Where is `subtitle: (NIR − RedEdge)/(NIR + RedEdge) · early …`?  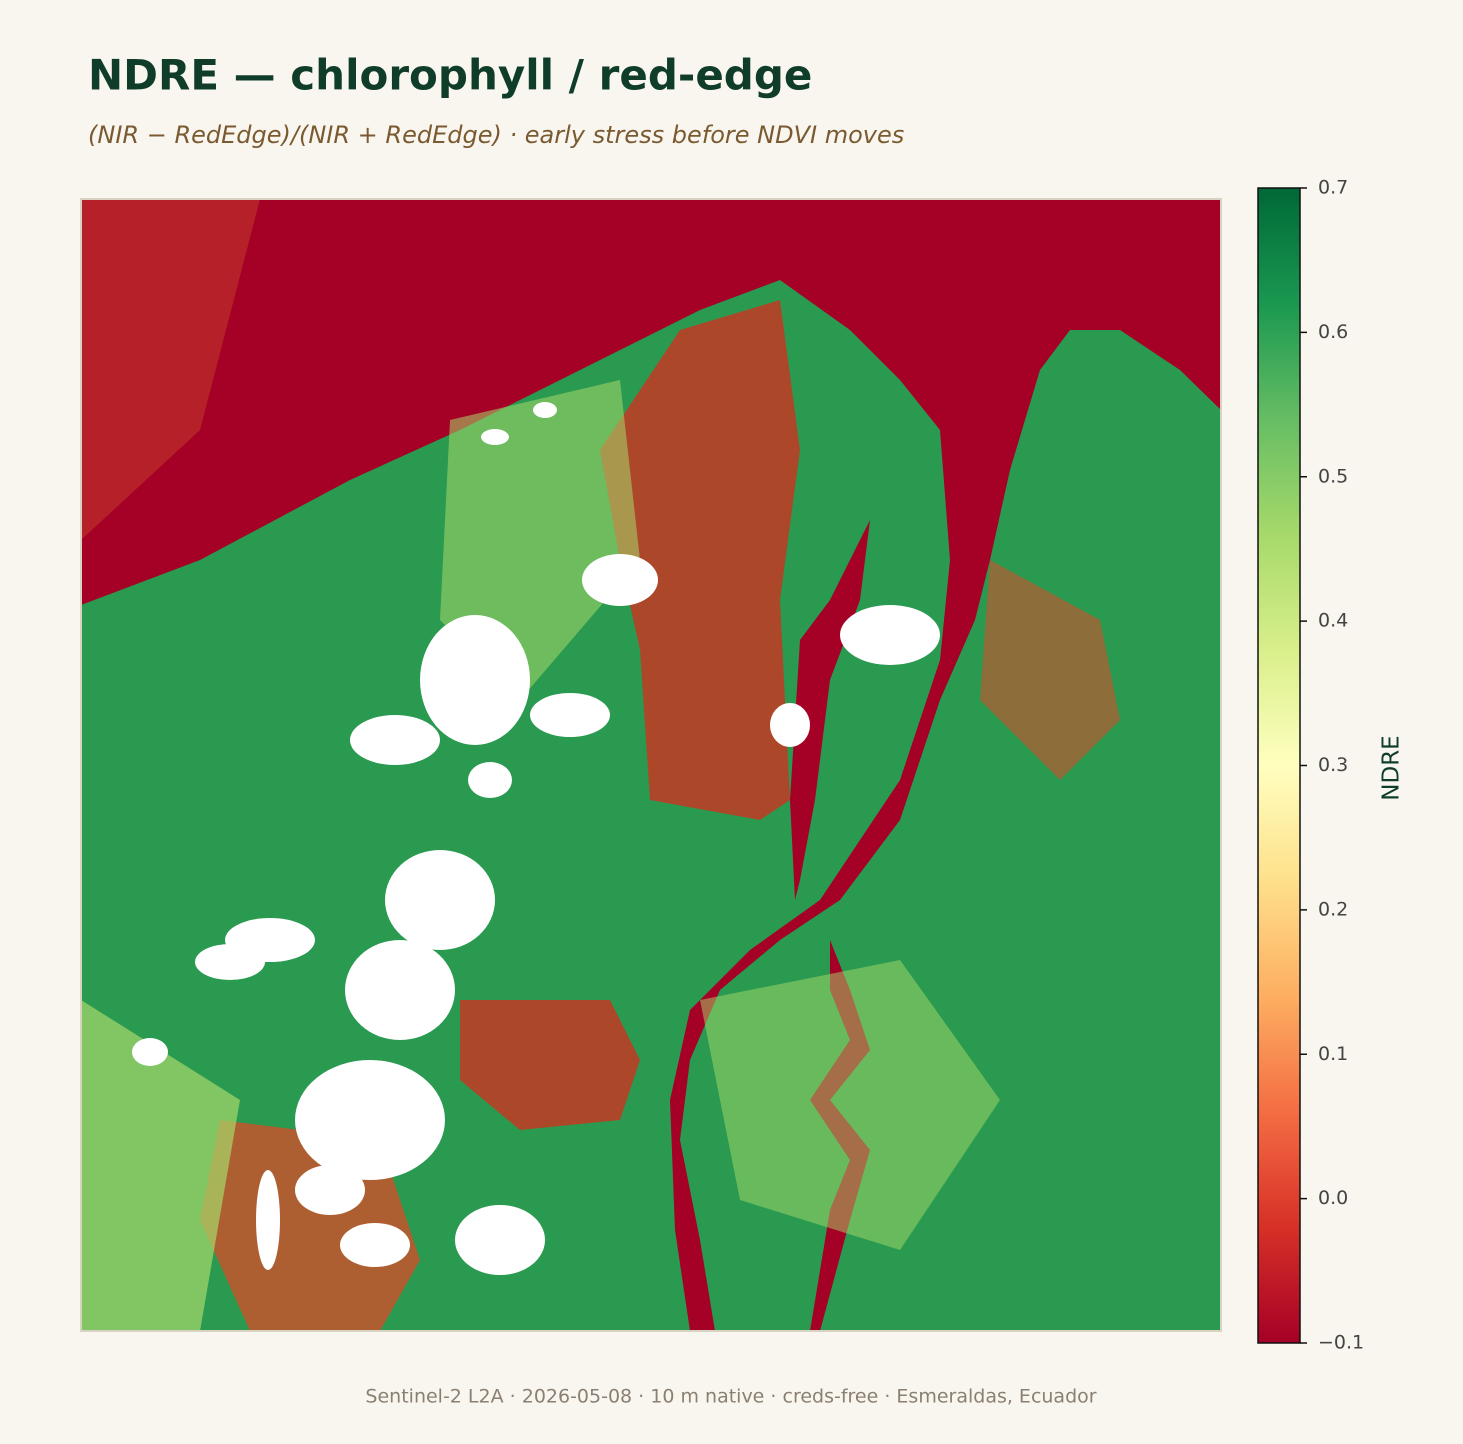
subtitle: (NIR − RedEdge)/(NIR + RedEdge) · early … is located at coordinates (496, 135).